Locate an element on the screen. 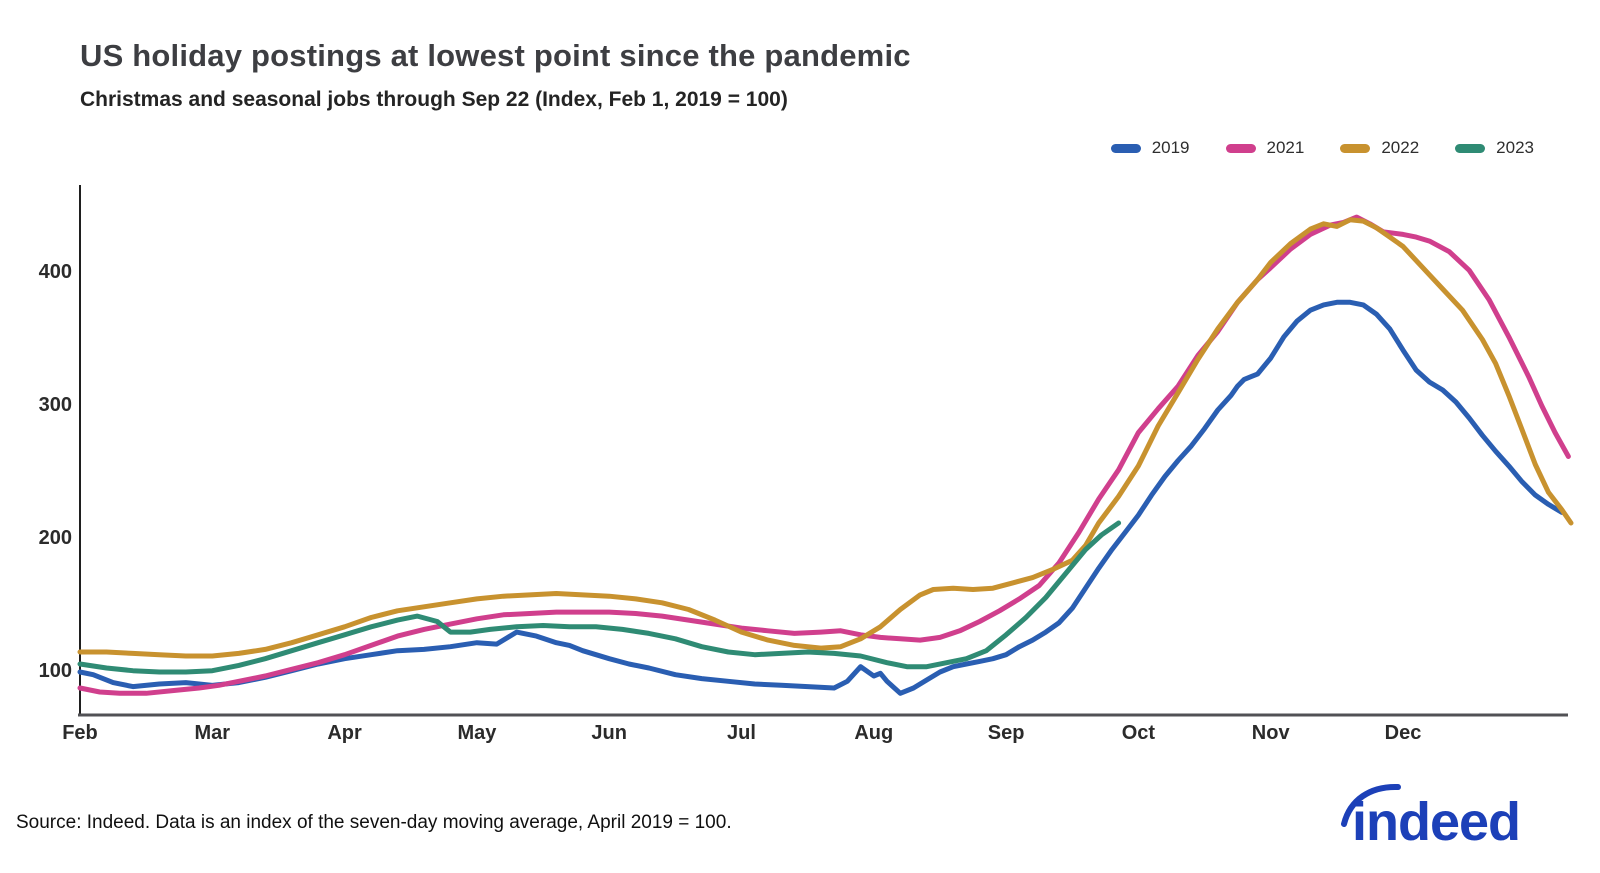 The image size is (1600, 873). y-tick-label-100: 100 is located at coordinates (55, 671).